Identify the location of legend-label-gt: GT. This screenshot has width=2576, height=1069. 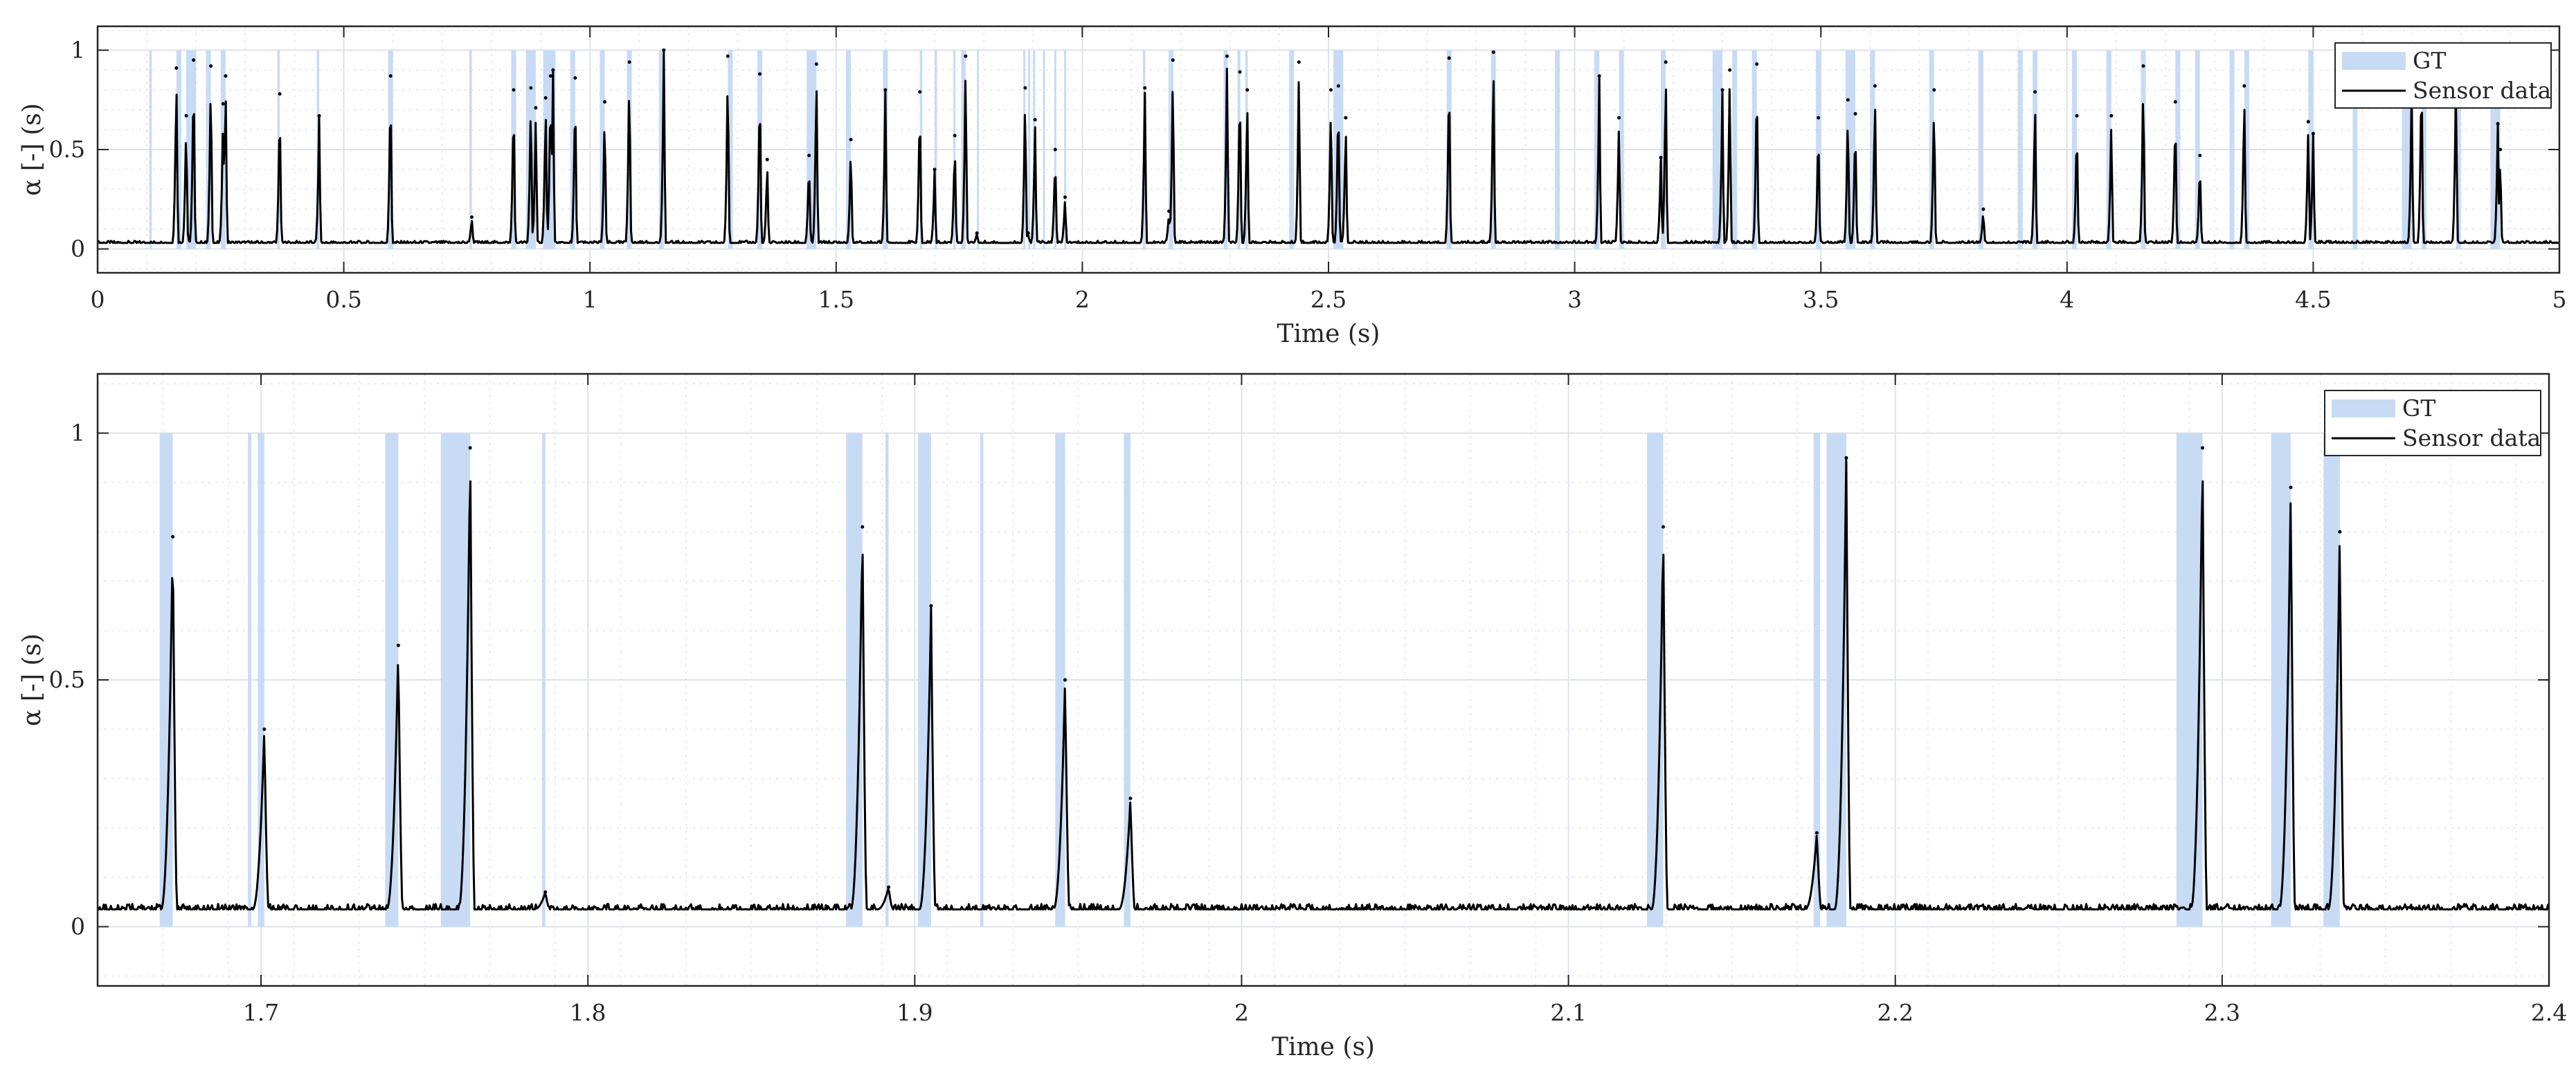
(2418, 408).